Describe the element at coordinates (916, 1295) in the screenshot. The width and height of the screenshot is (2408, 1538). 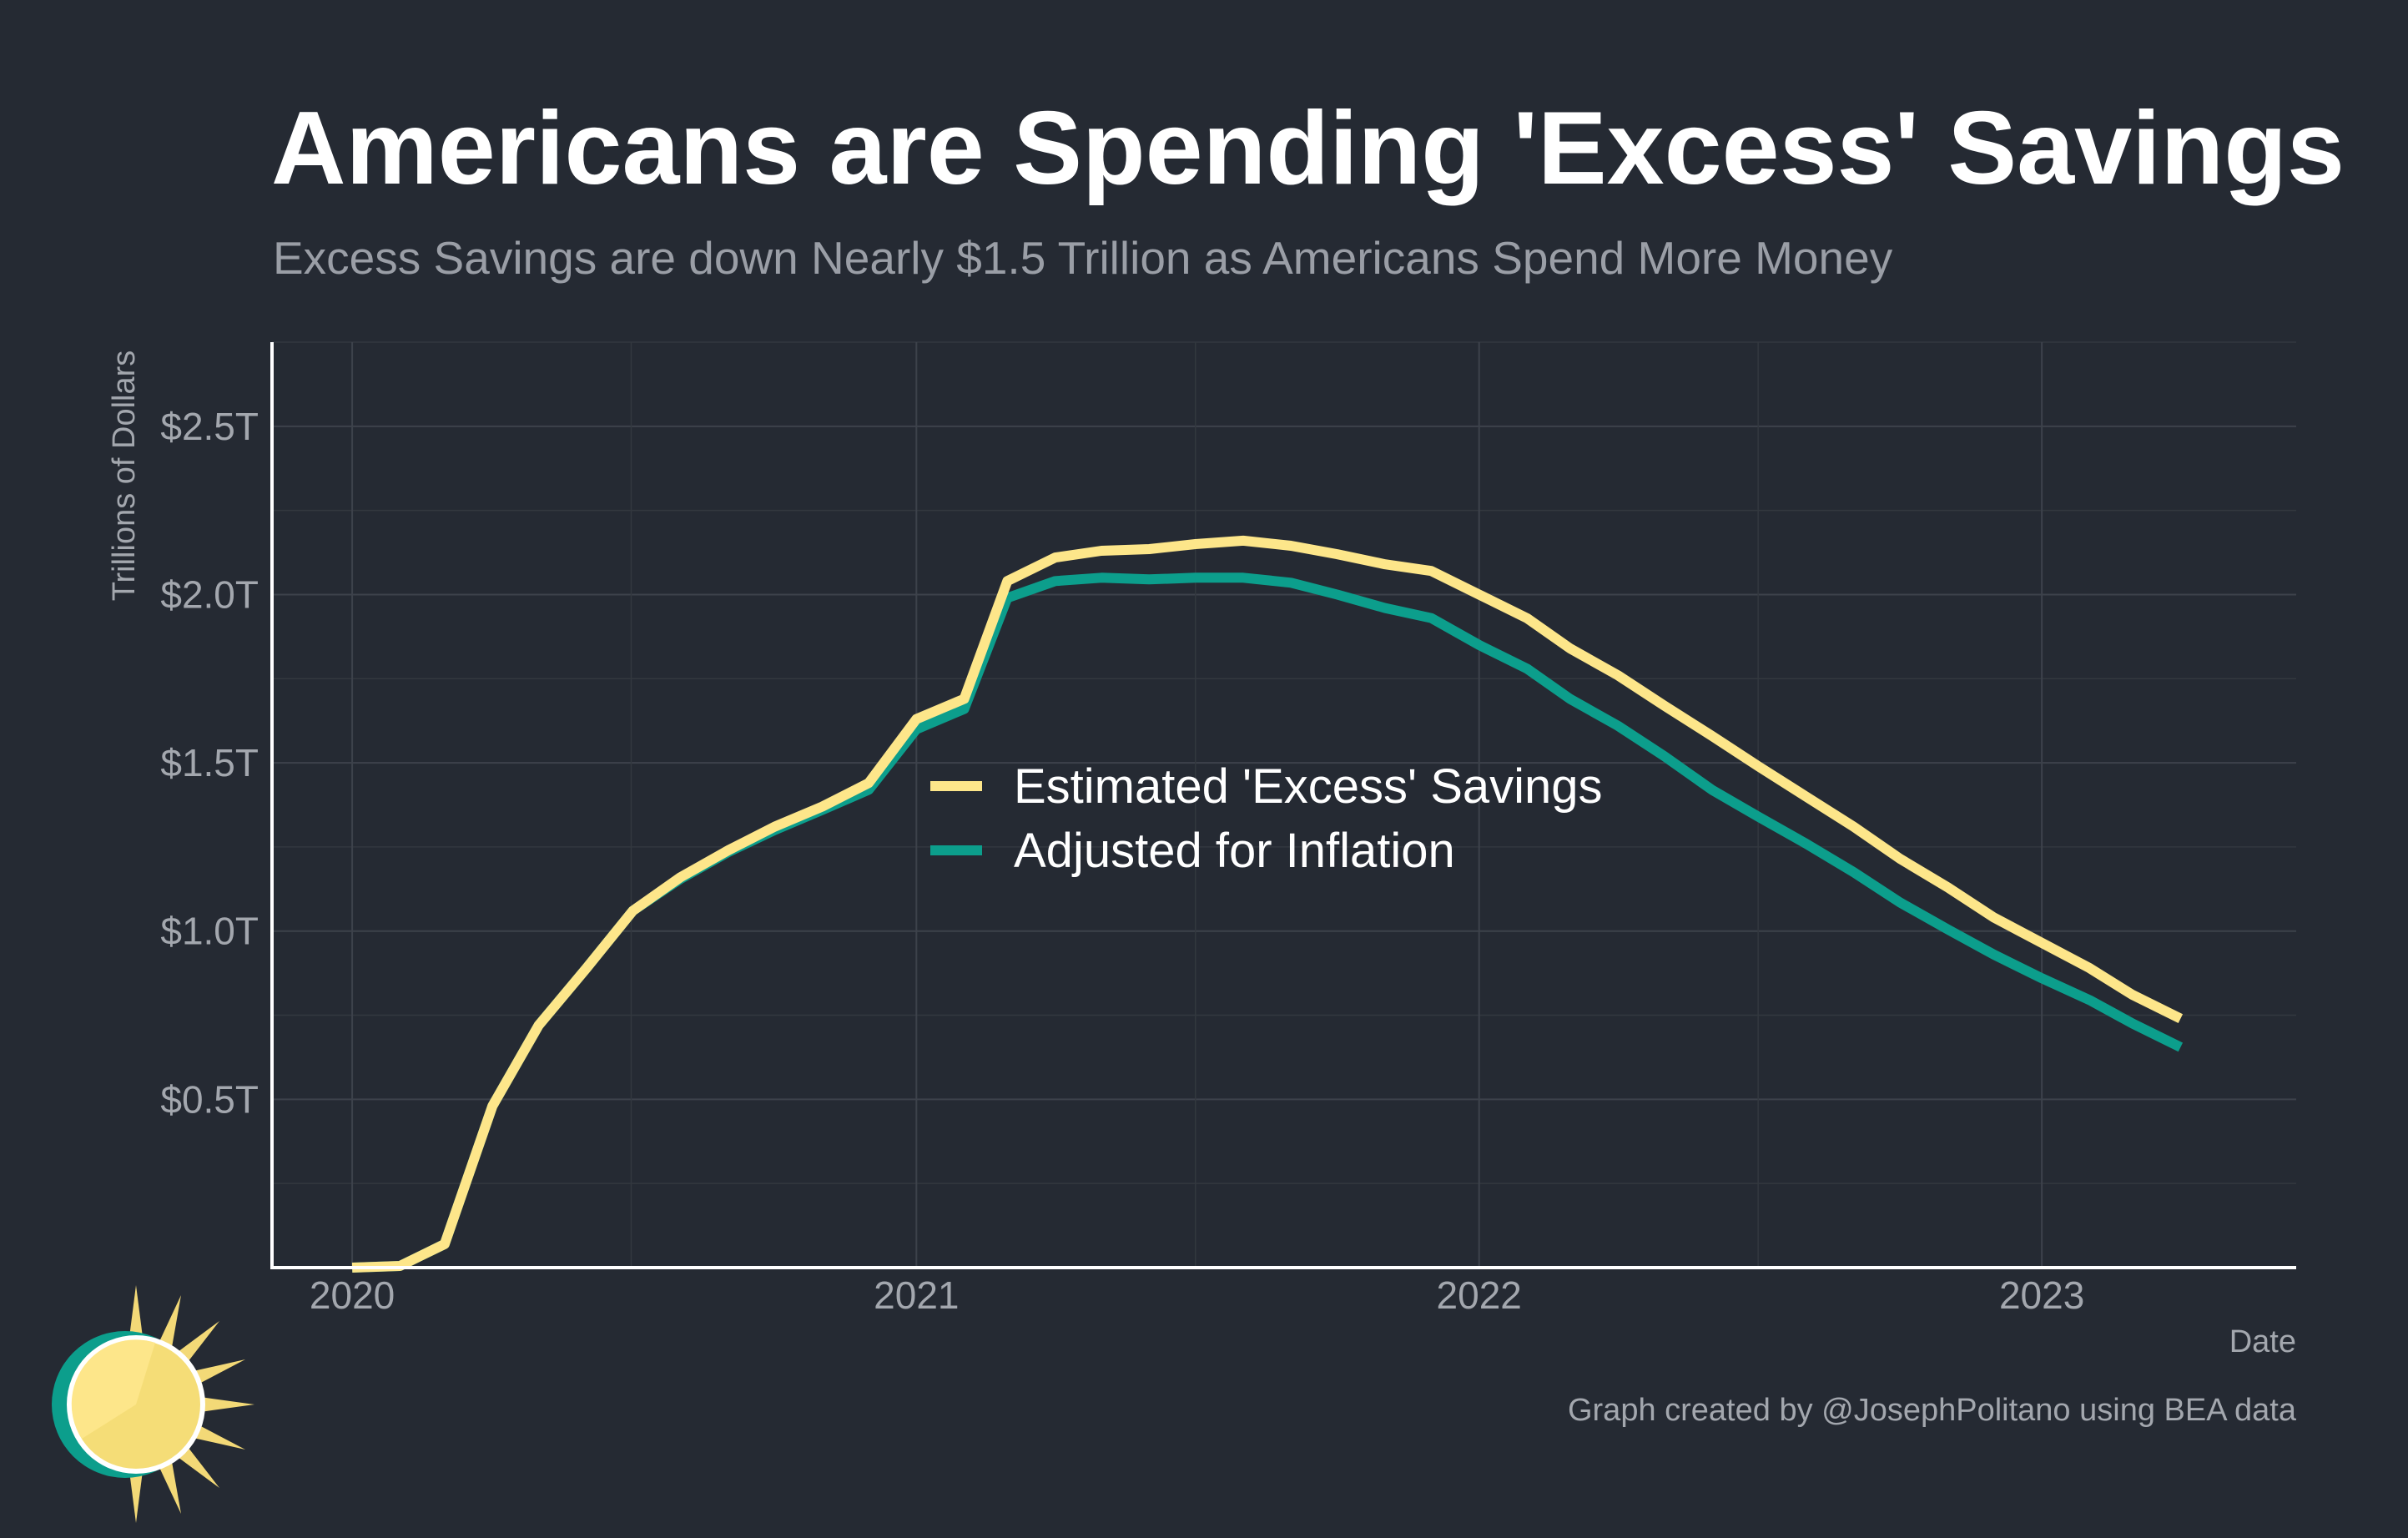
I see `x-tick-label: 2021` at that location.